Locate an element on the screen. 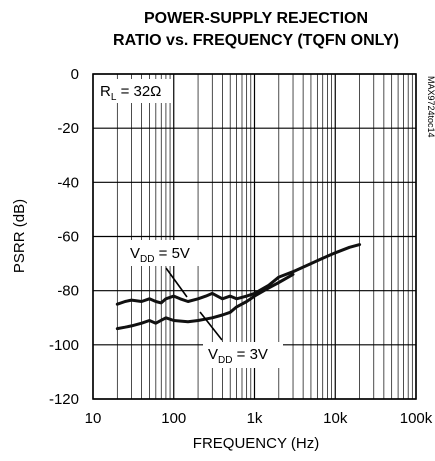  chart-title-line-1: POWER-SUPPLY REJECTION is located at coordinates (256, 18).